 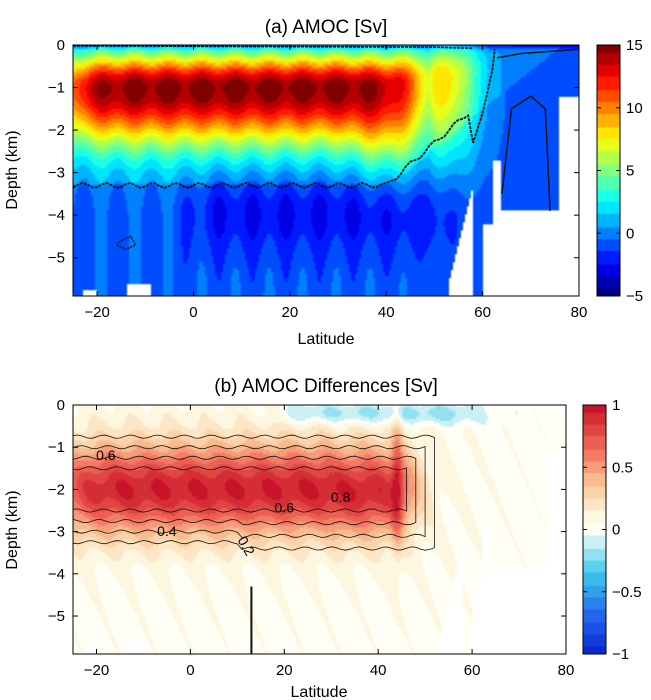 I want to click on panel-a-colorbar-tick-label: −5, so click(x=634, y=296).